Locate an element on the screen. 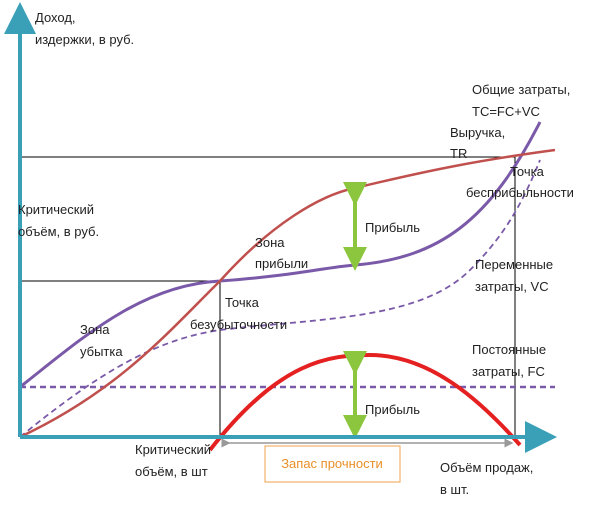 The width and height of the screenshot is (600, 508). label: убытка is located at coordinates (101, 351).